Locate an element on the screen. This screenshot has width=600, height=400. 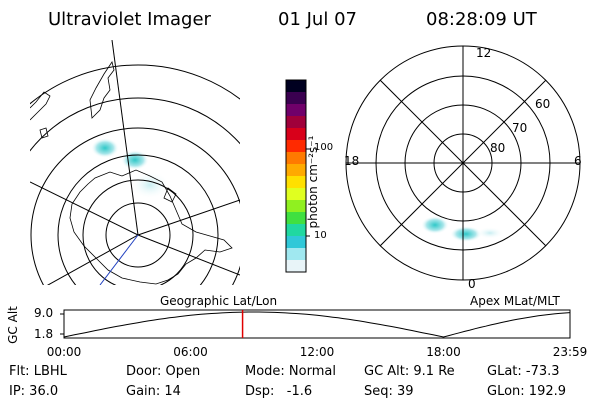
mlat-label-80: 80 is located at coordinates (498, 148).